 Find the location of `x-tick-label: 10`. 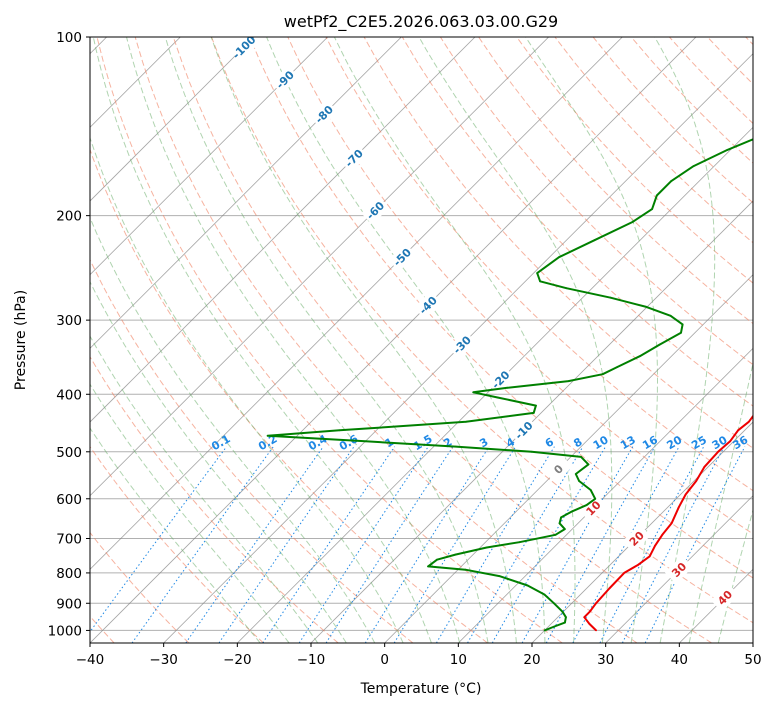

x-tick-label: 10 is located at coordinates (458, 660).